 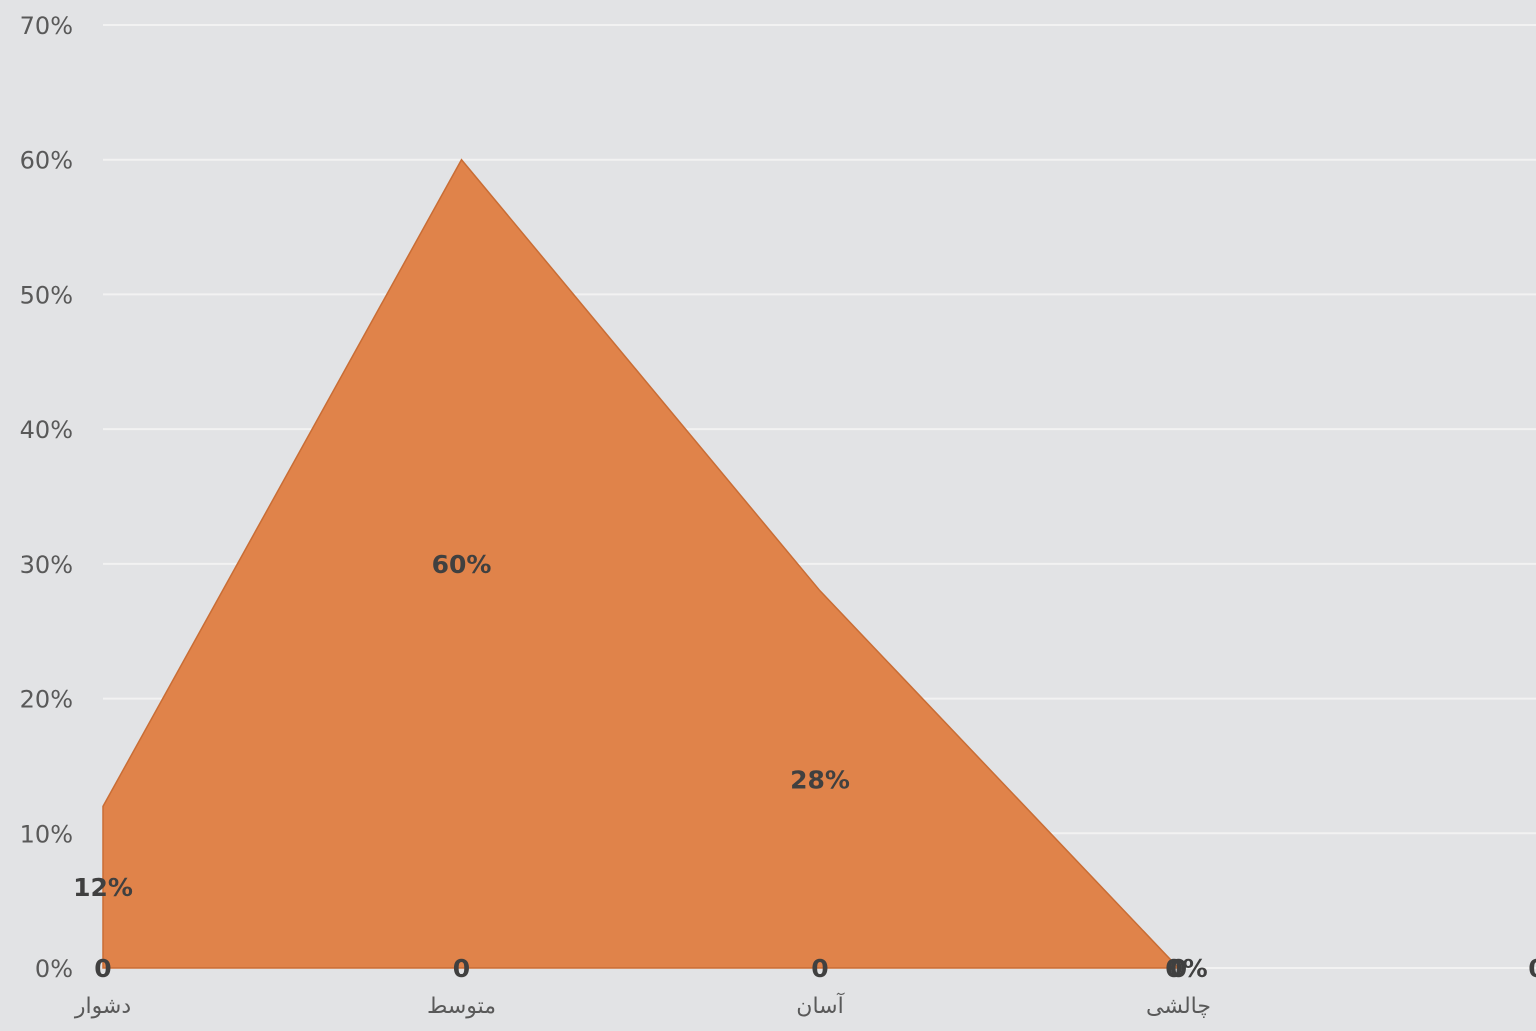 What do you see at coordinates (462, 564) in the screenshot?
I see `area-data-label: 60%` at bounding box center [462, 564].